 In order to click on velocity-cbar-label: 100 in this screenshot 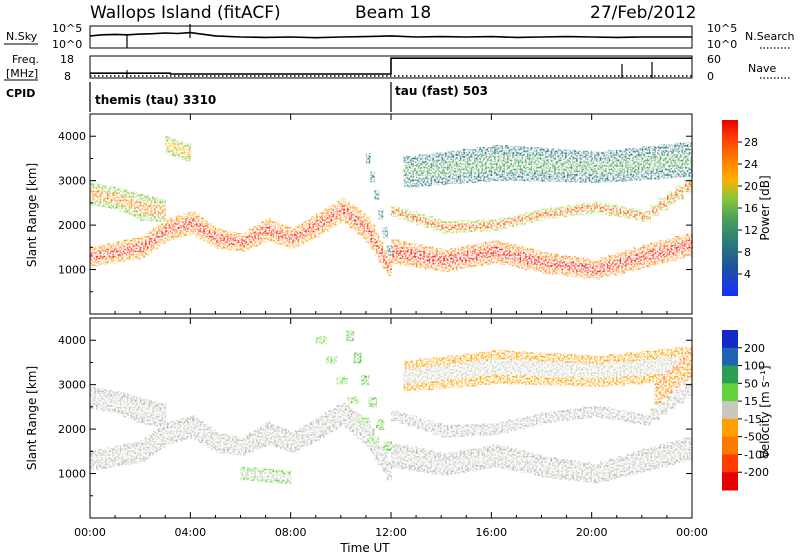, I will do `click(754, 366)`.